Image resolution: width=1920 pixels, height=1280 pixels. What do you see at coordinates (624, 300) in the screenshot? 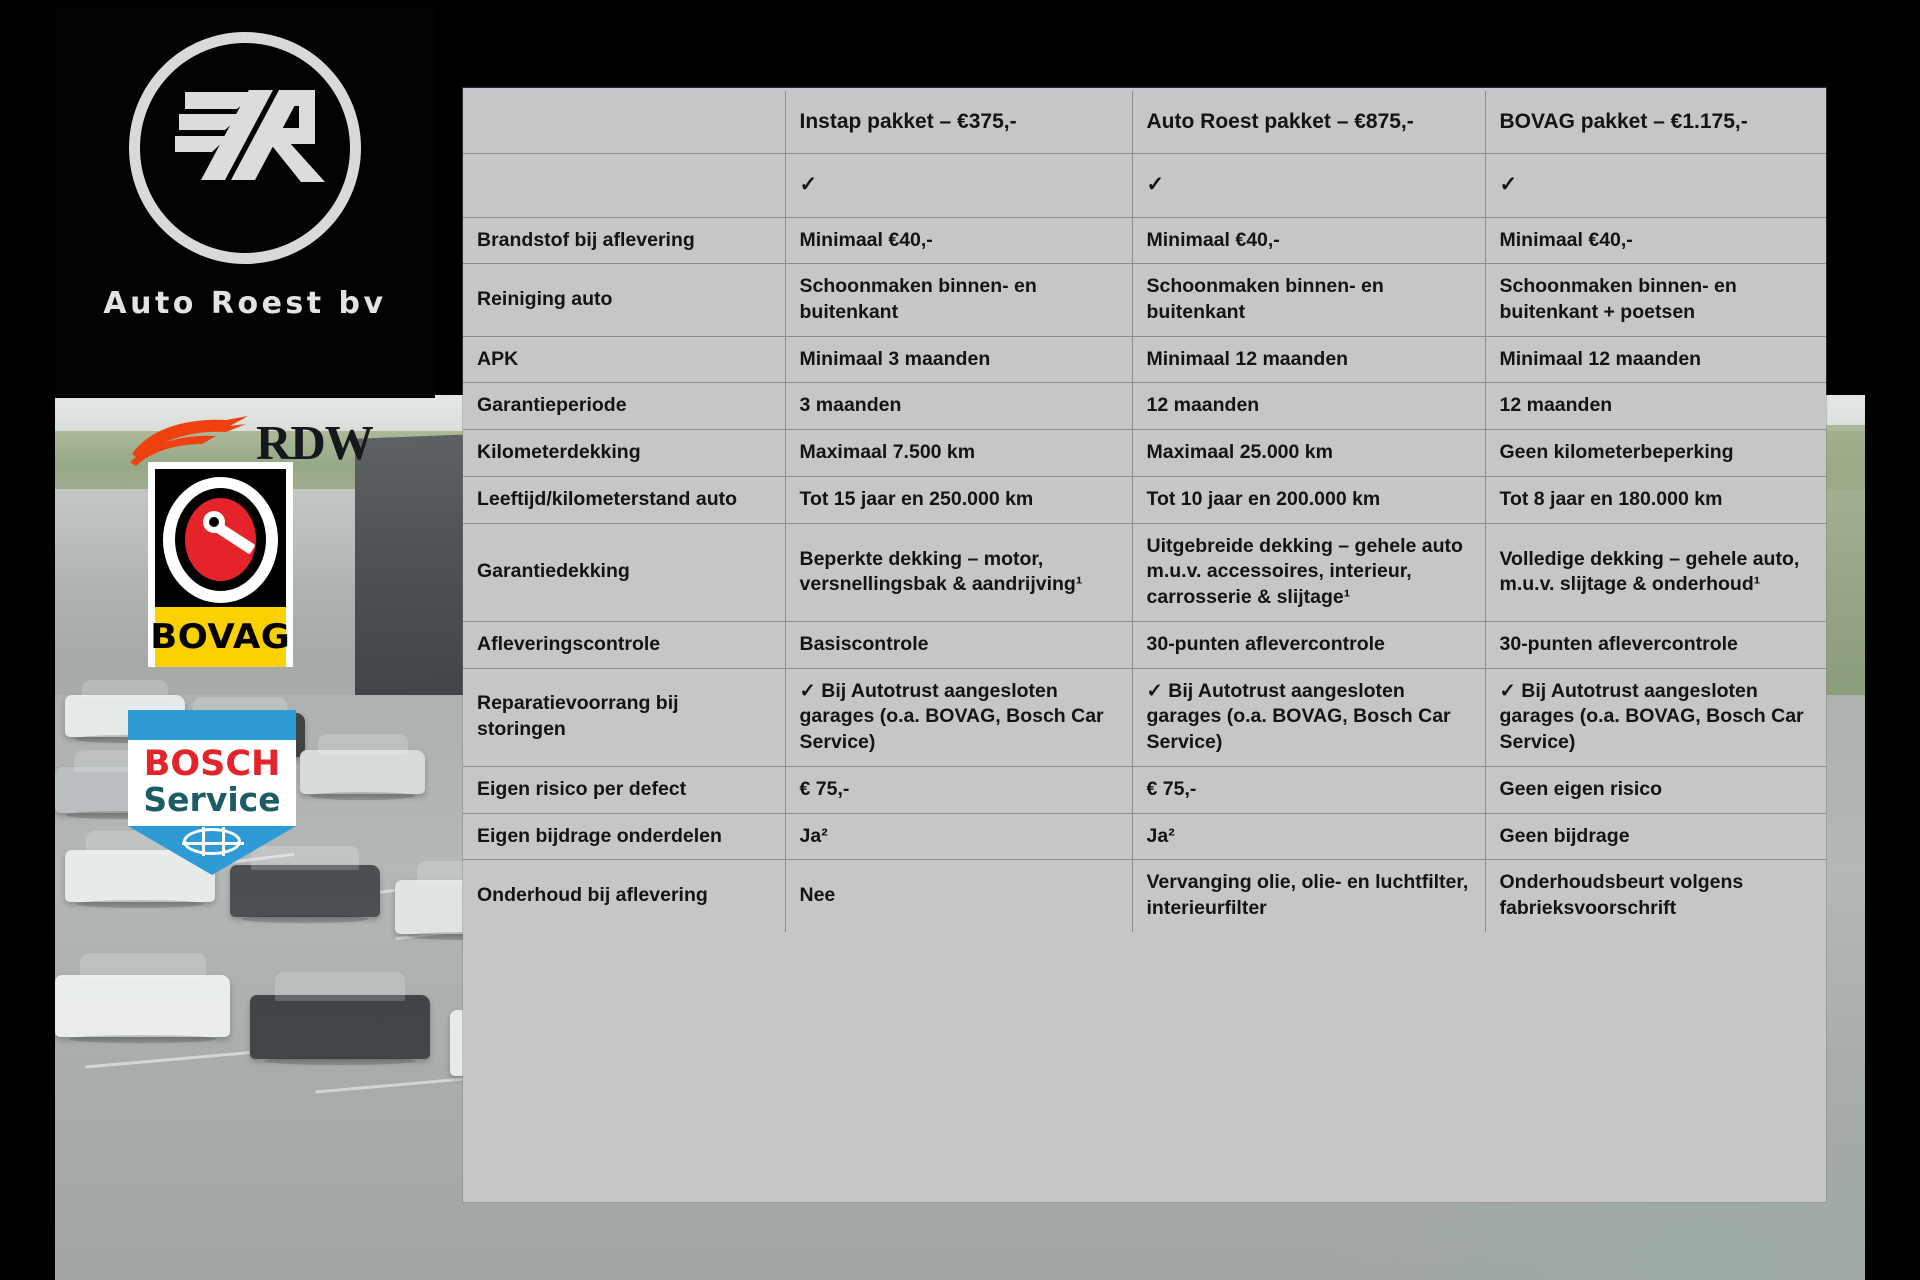
I see `row-label: Reiniging auto` at bounding box center [624, 300].